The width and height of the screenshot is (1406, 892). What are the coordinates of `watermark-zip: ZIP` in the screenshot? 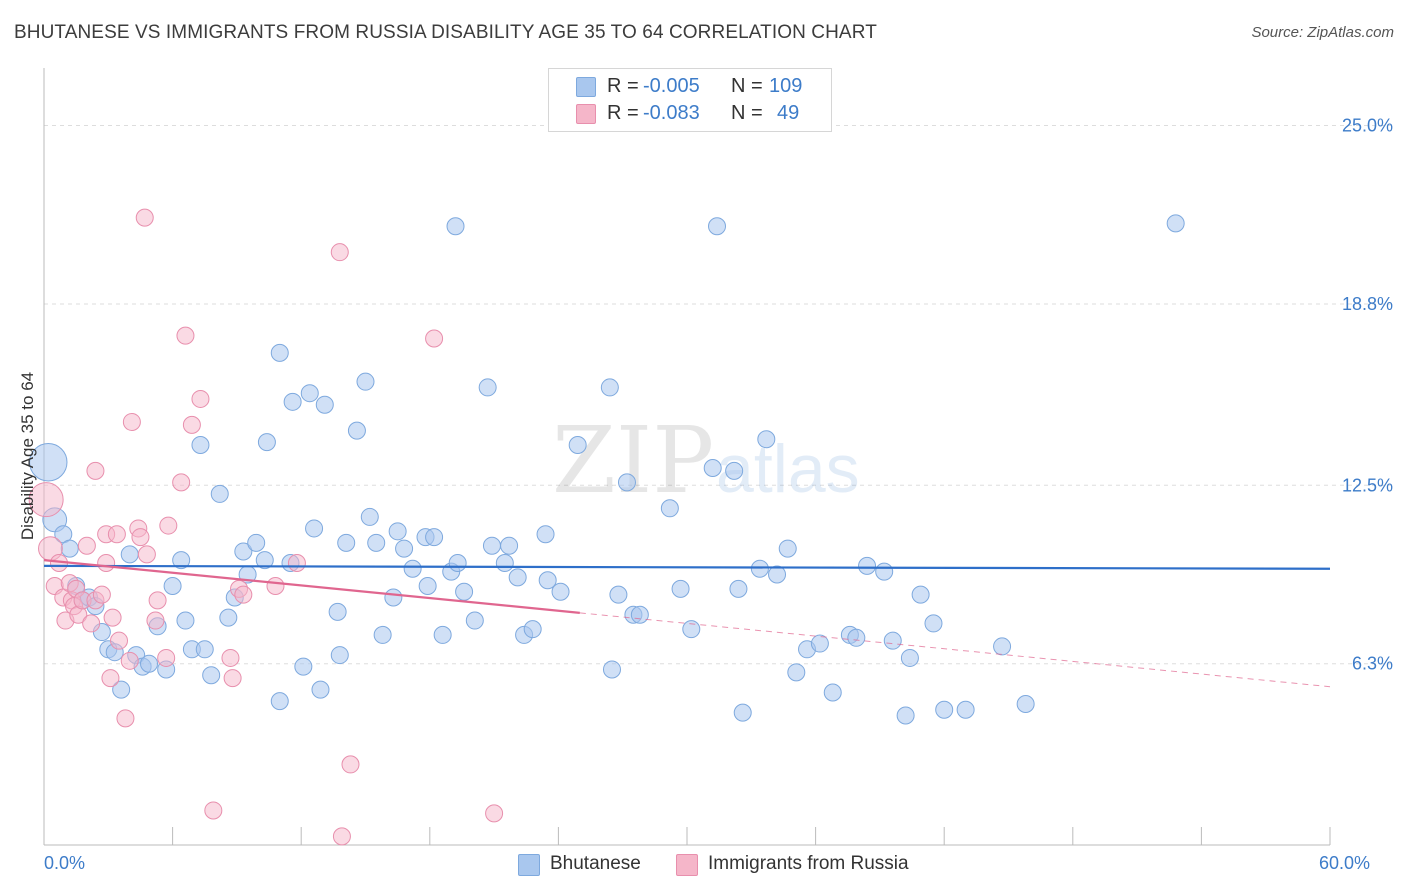 It's located at (633, 460).